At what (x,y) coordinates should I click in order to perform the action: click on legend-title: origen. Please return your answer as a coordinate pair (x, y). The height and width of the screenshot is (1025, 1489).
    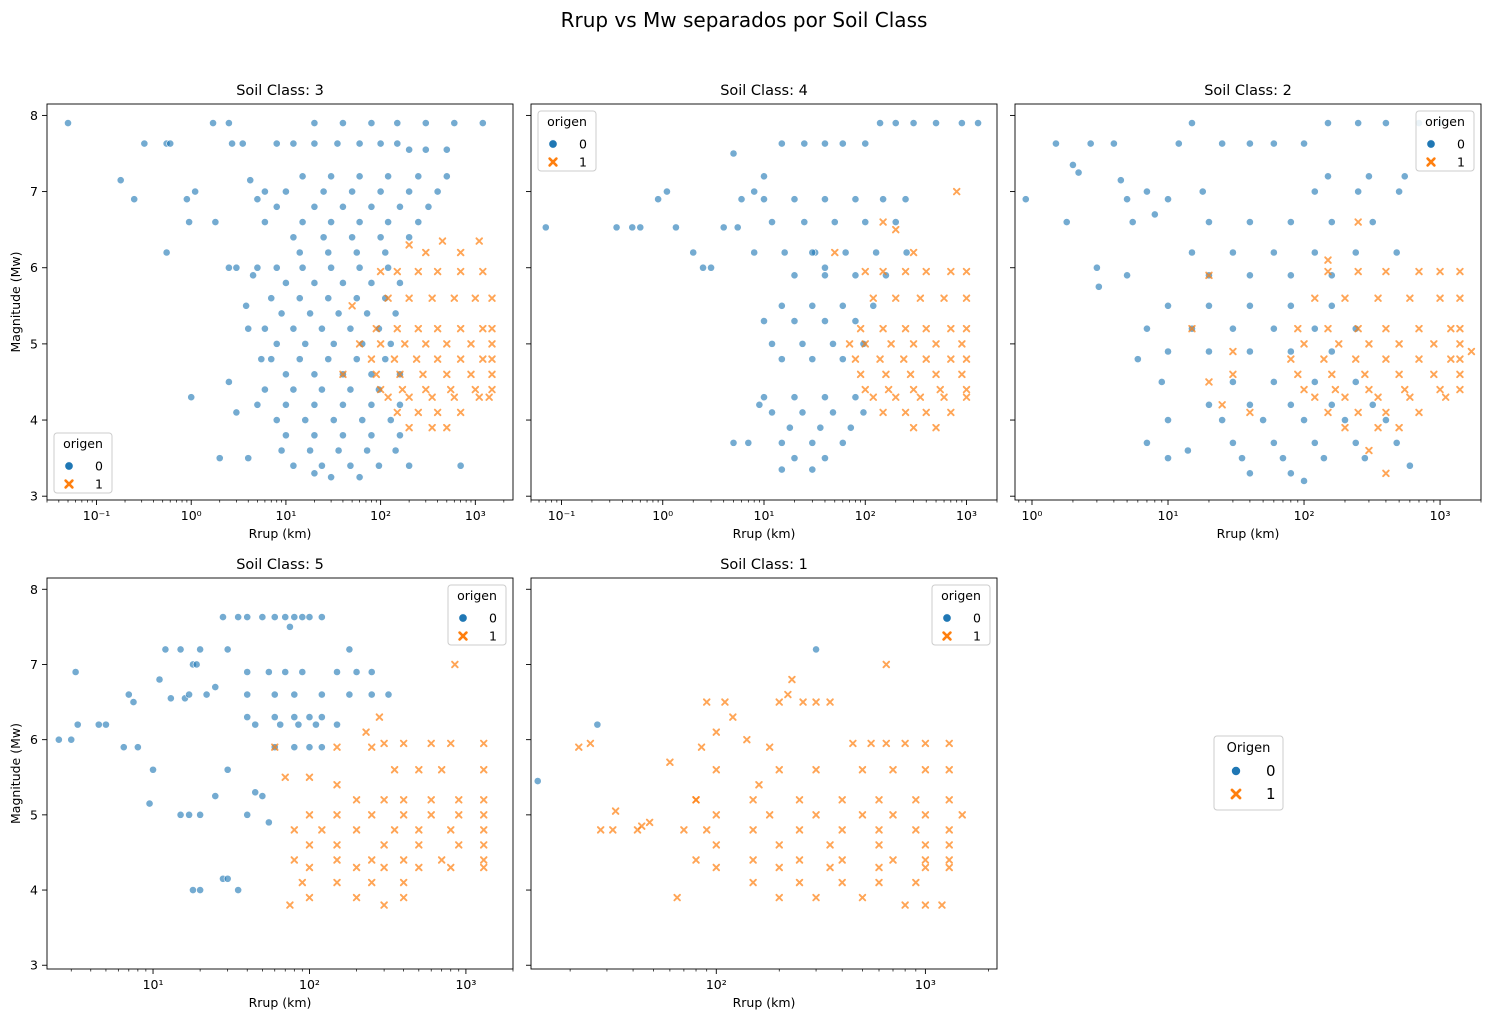
    Looking at the image, I should click on (83, 443).